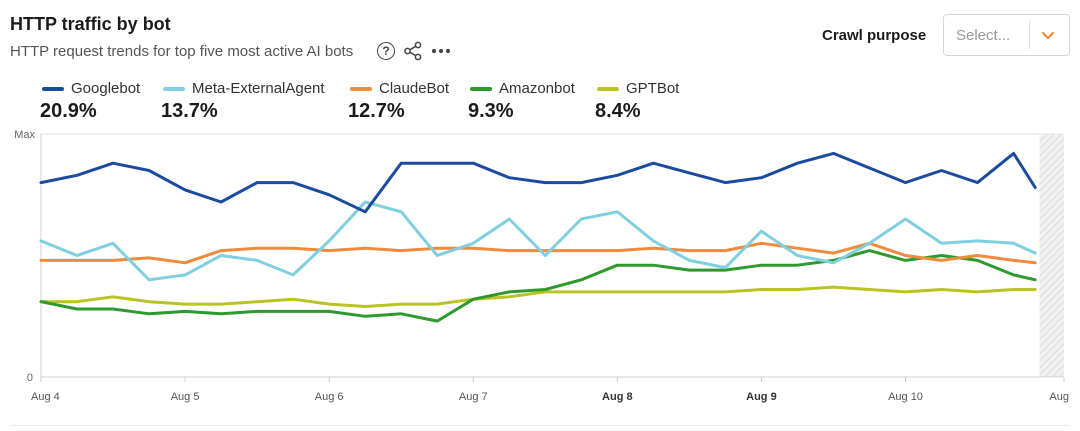  What do you see at coordinates (45, 397) in the screenshot?
I see `x-tick-label: Aug 4` at bounding box center [45, 397].